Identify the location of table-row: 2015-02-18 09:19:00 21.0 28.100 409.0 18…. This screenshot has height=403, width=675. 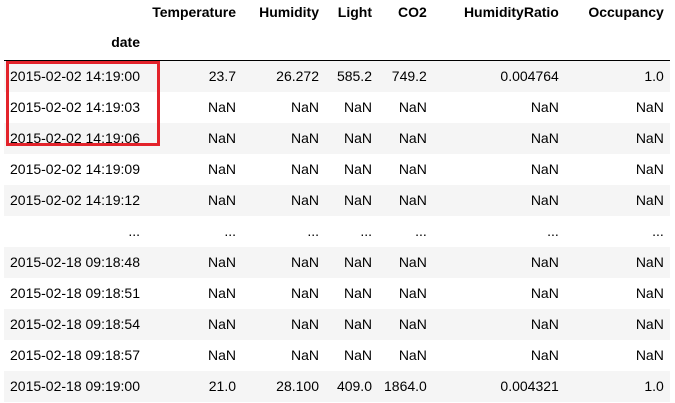
(337, 386).